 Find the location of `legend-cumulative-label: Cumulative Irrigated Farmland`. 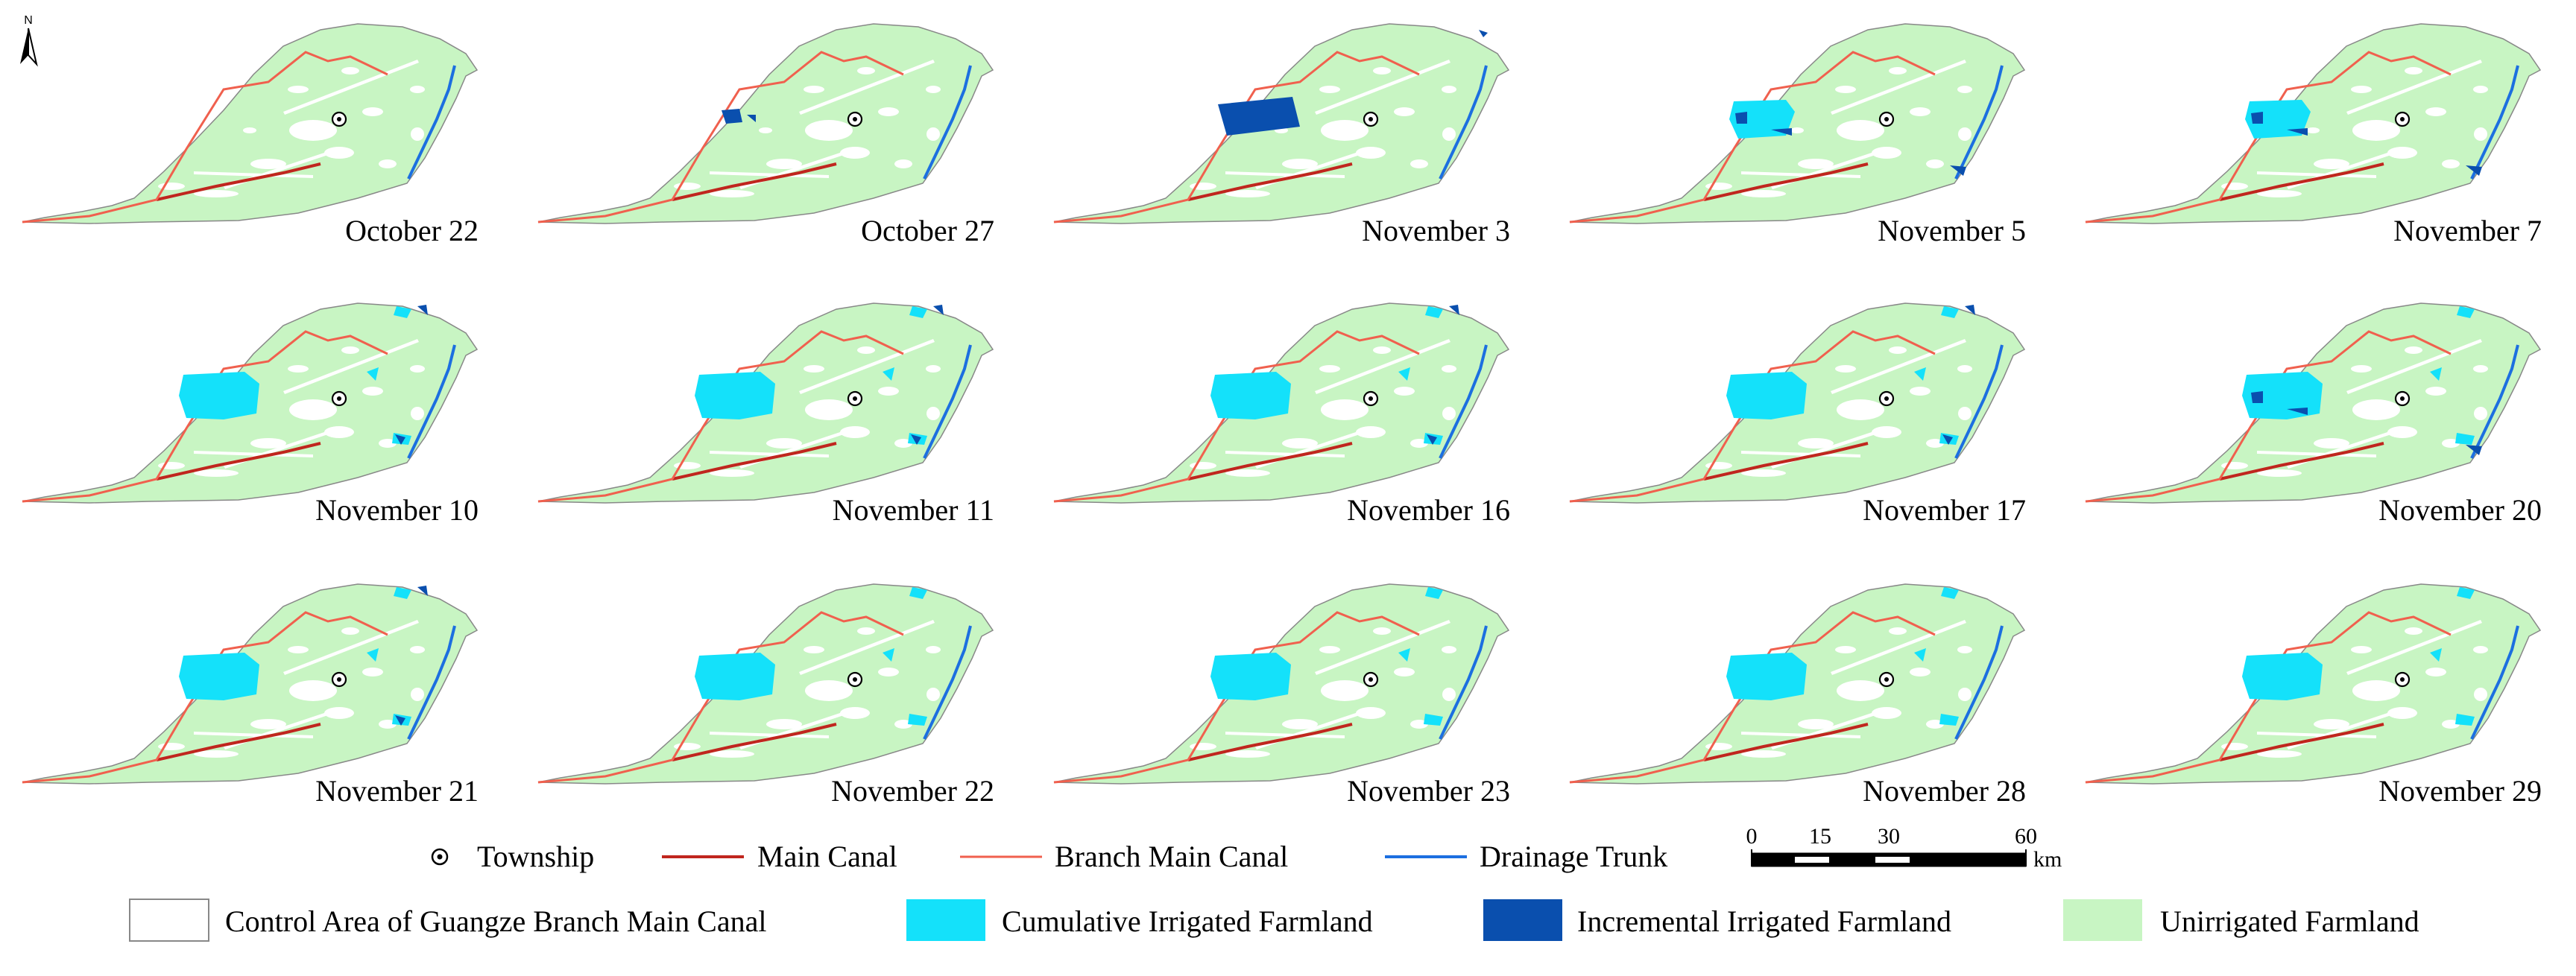

legend-cumulative-label: Cumulative Irrigated Farmland is located at coordinates (1187, 921).